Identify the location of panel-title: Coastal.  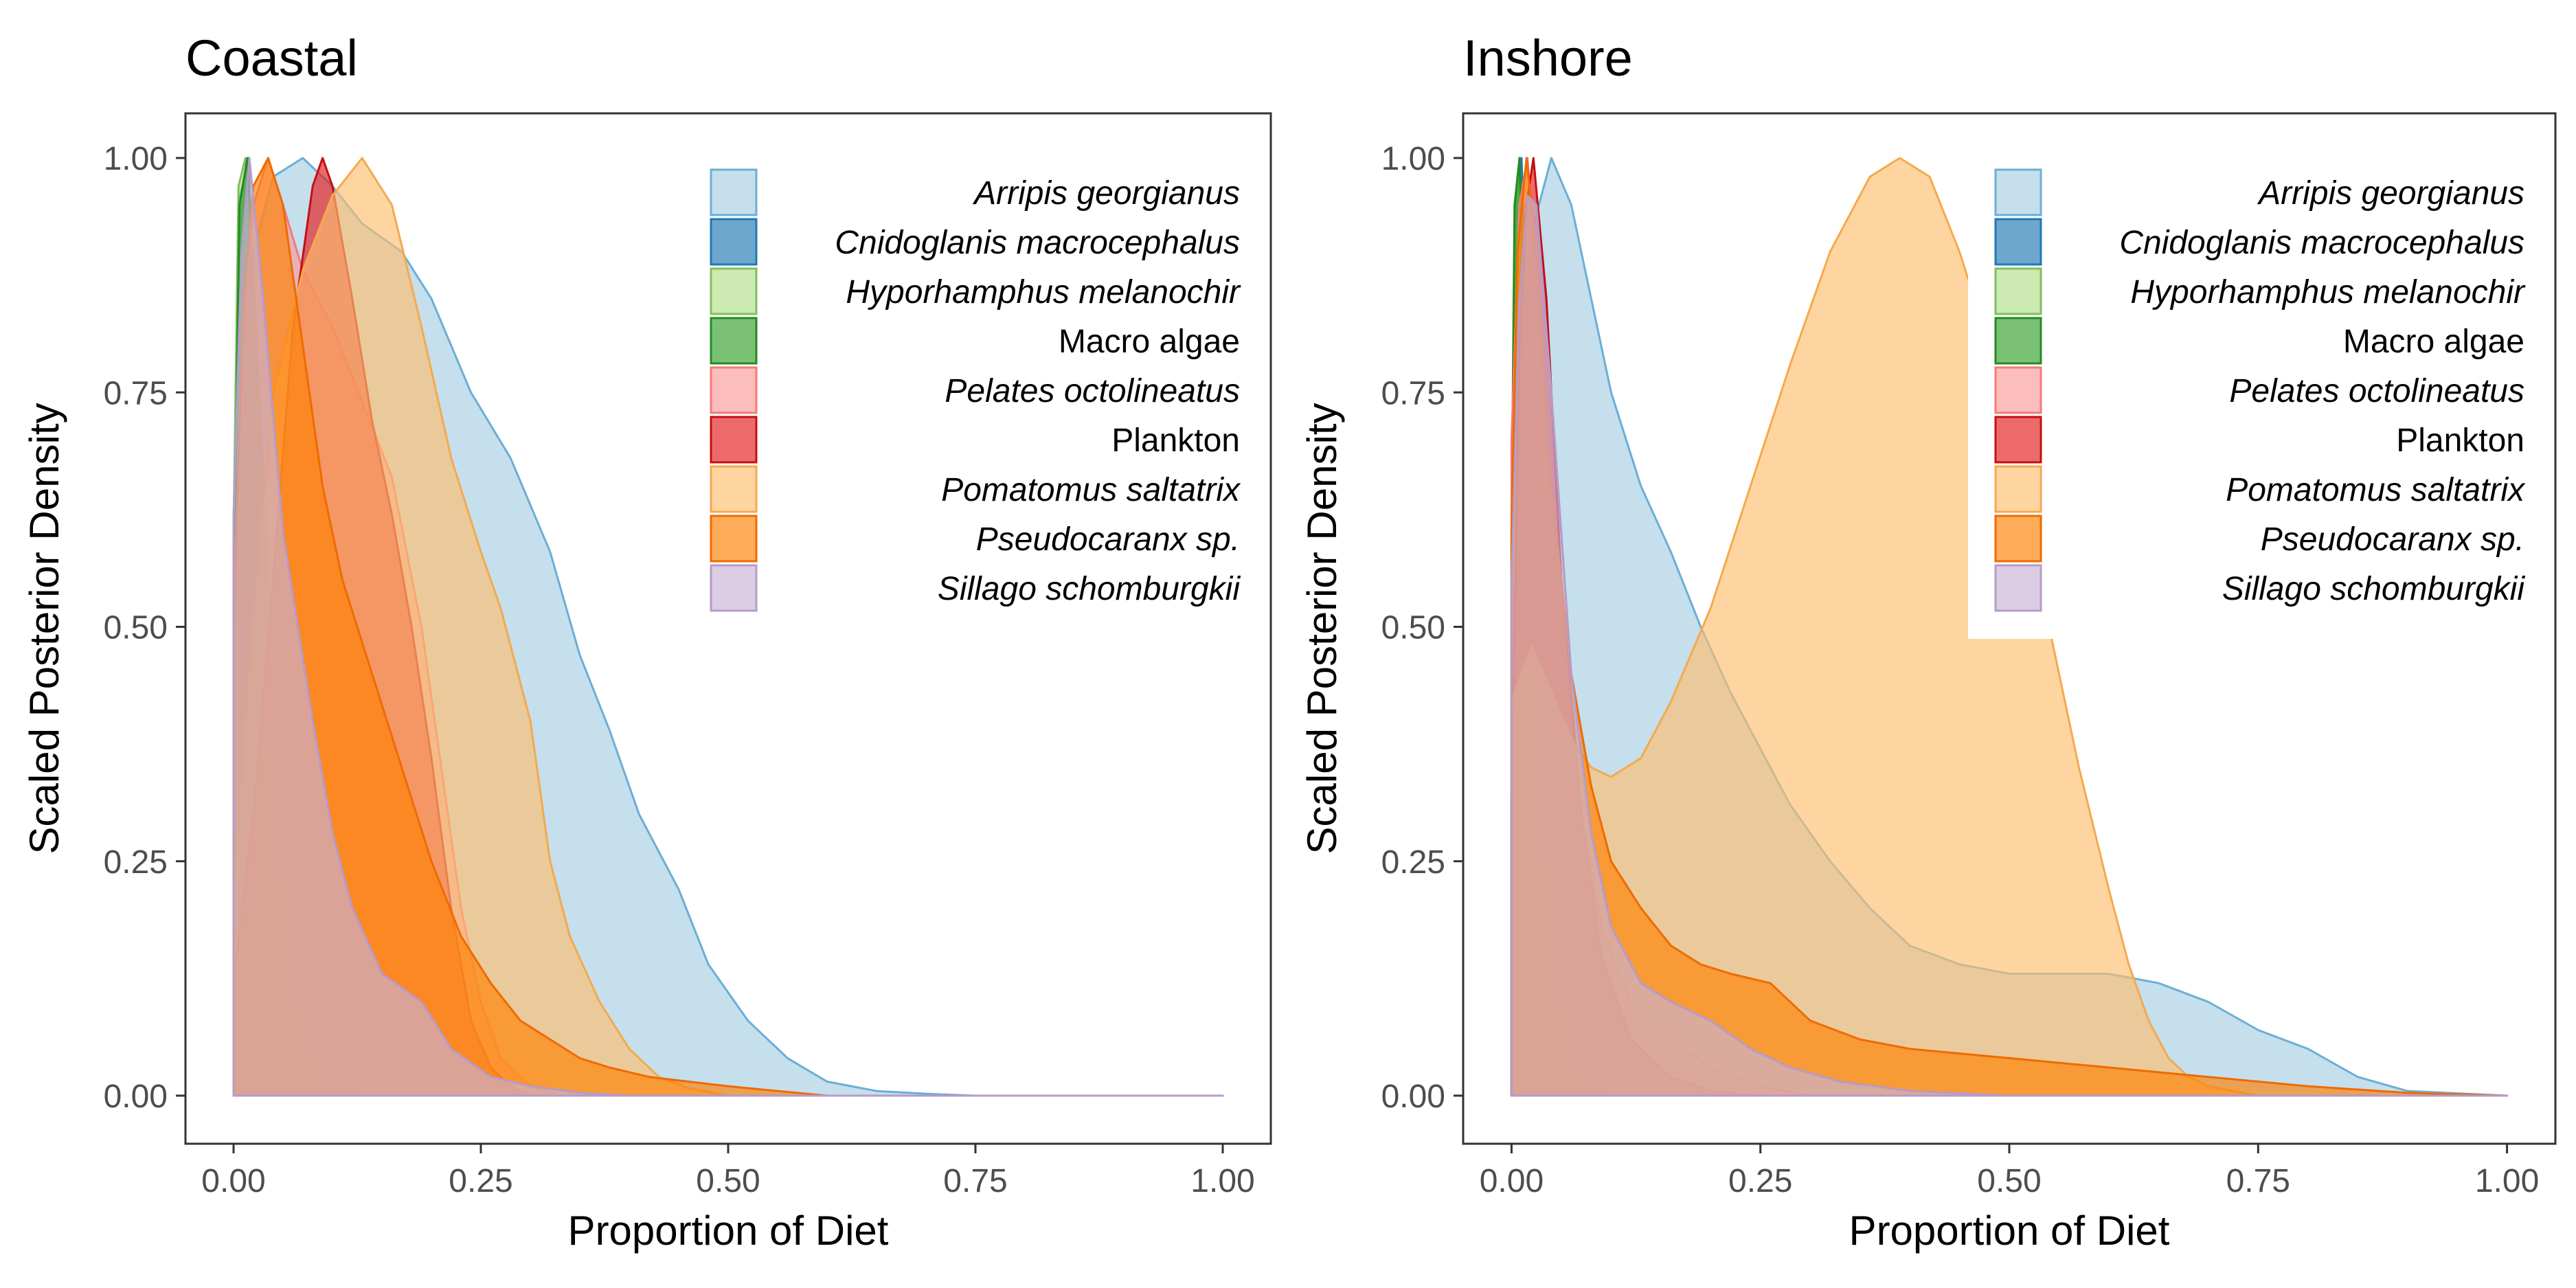
(271, 58).